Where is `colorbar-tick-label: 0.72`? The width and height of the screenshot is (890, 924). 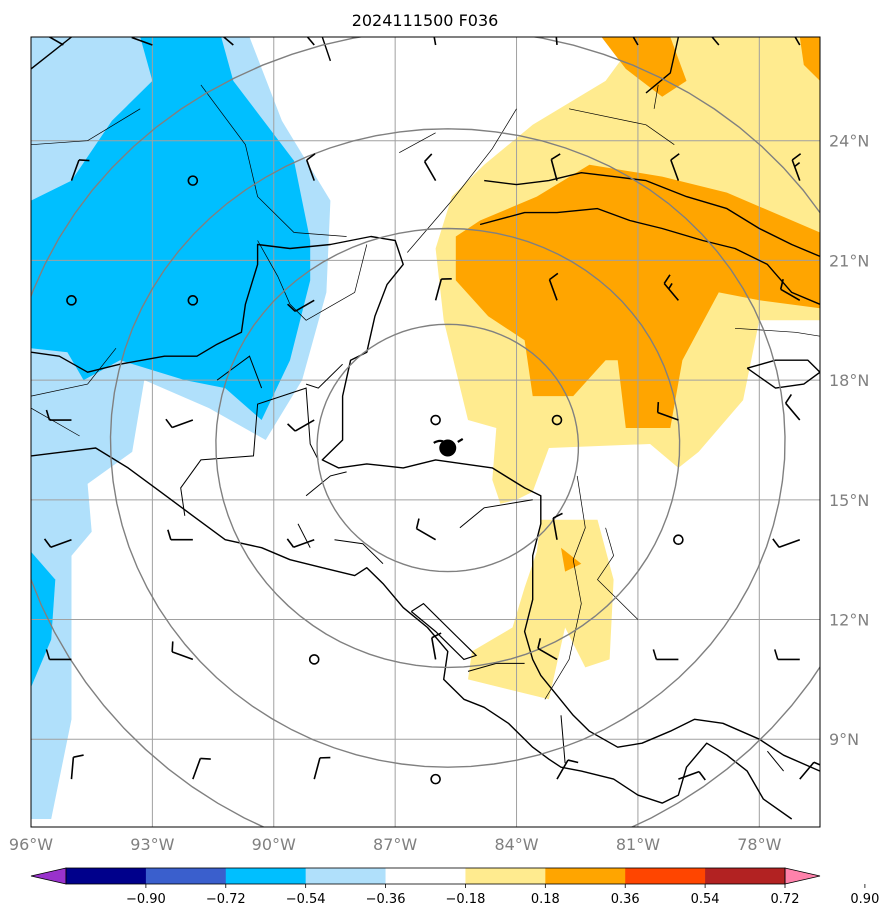
colorbar-tick-label: 0.72 is located at coordinates (785, 899).